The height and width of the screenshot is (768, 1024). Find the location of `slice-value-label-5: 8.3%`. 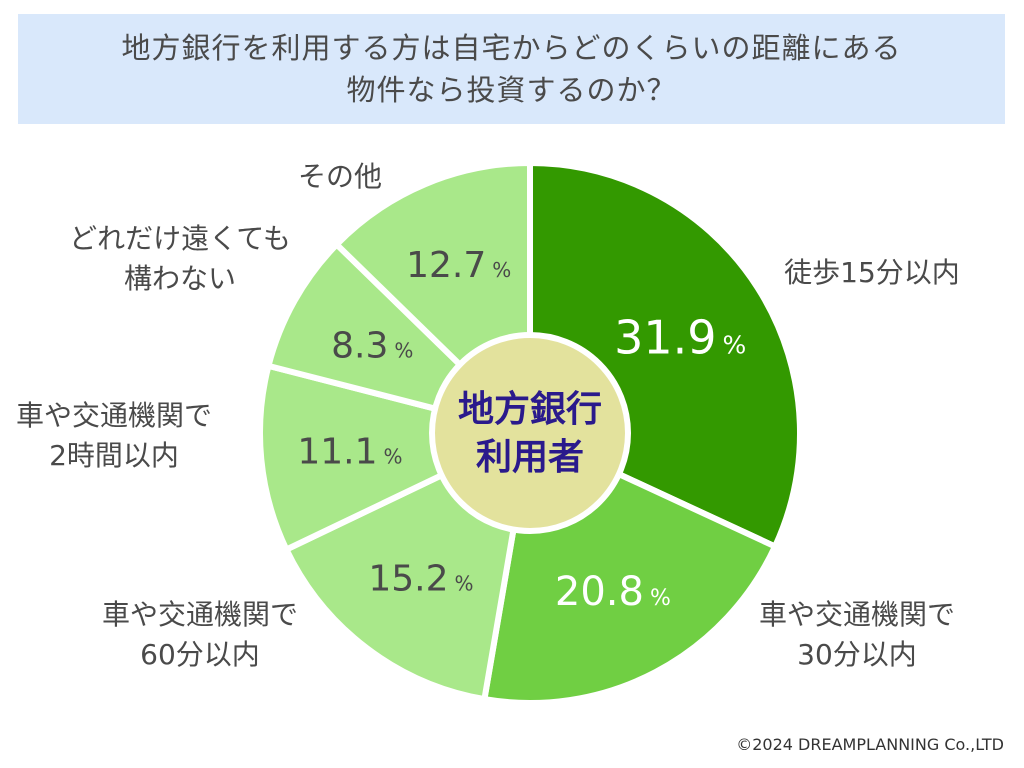

slice-value-label-5: 8.3% is located at coordinates (372, 345).